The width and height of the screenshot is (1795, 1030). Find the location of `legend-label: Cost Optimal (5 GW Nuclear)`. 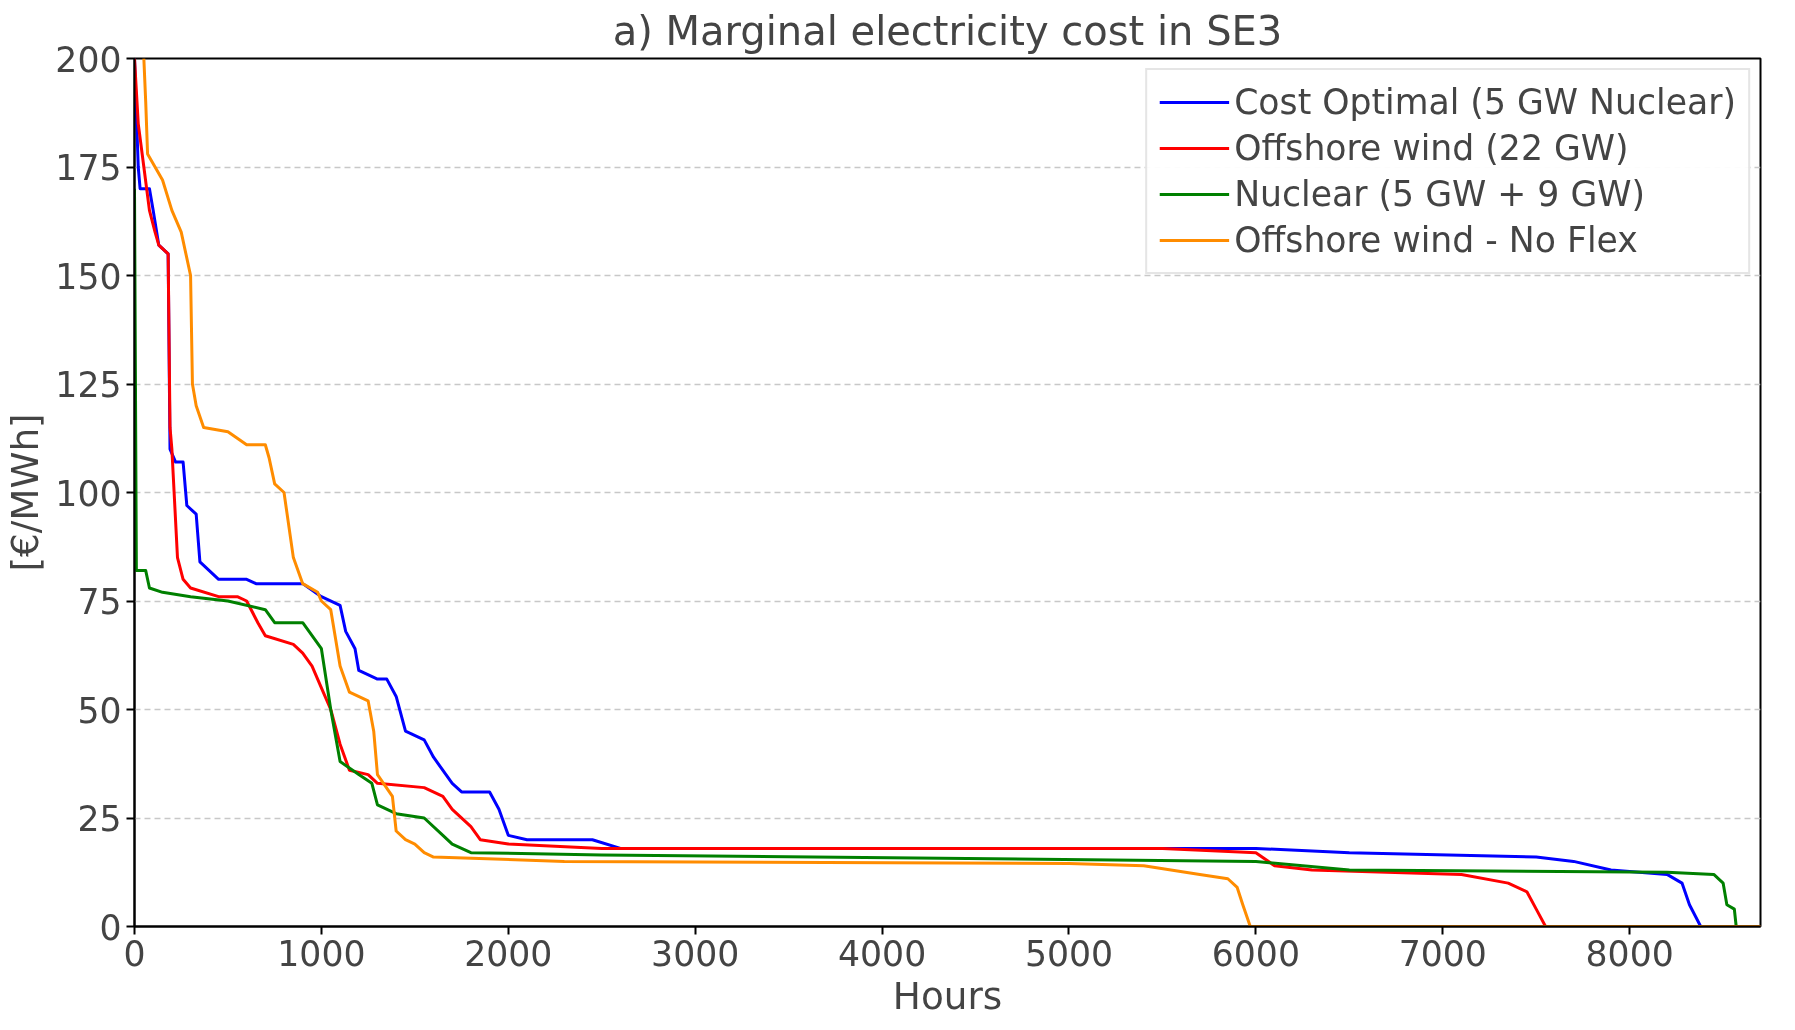

legend-label: Cost Optimal (5 GW Nuclear) is located at coordinates (1485, 102).